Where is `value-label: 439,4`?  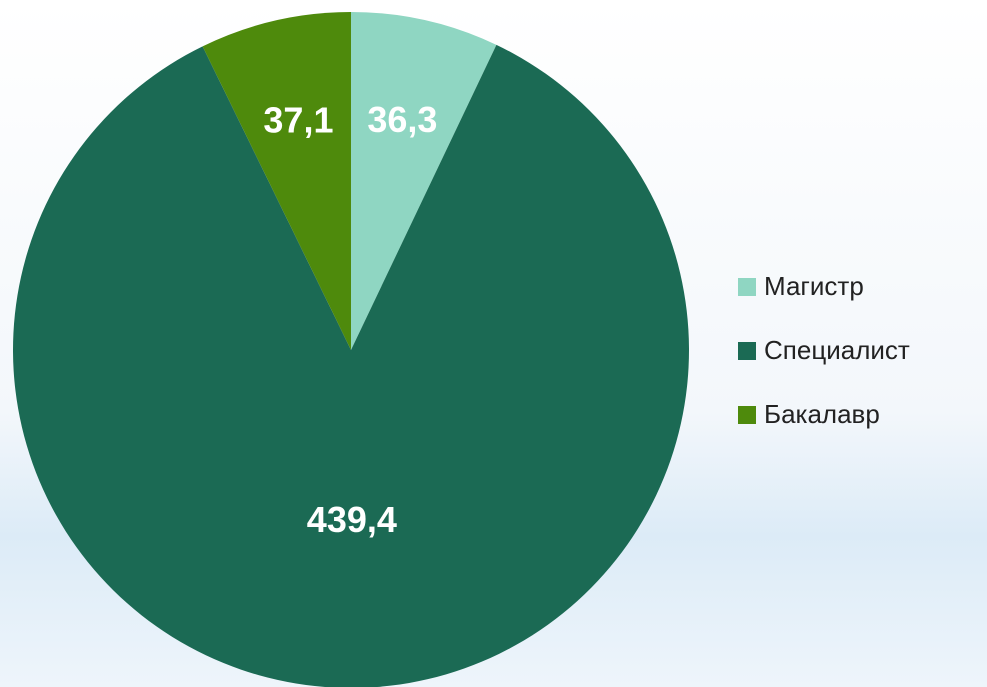
value-label: 439,4 is located at coordinates (352, 519).